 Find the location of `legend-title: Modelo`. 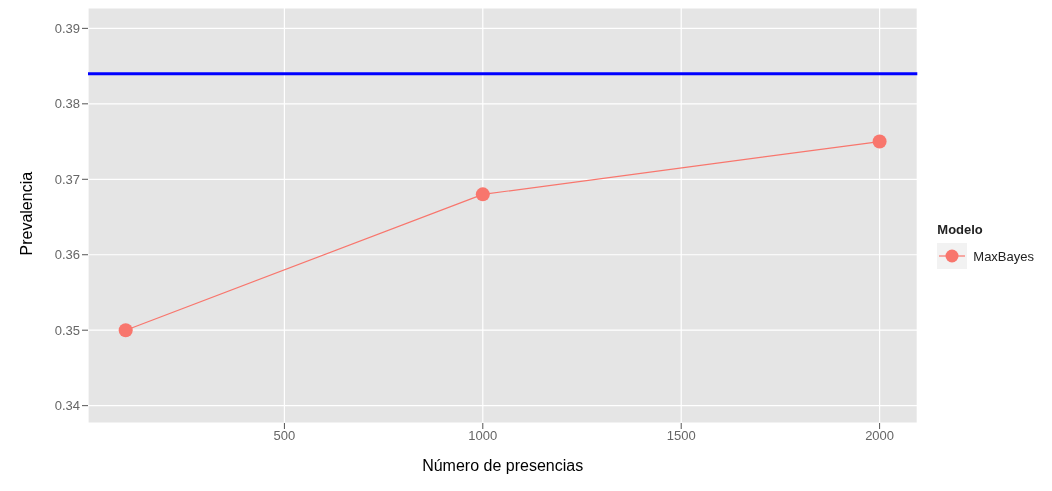

legend-title: Modelo is located at coordinates (960, 229).